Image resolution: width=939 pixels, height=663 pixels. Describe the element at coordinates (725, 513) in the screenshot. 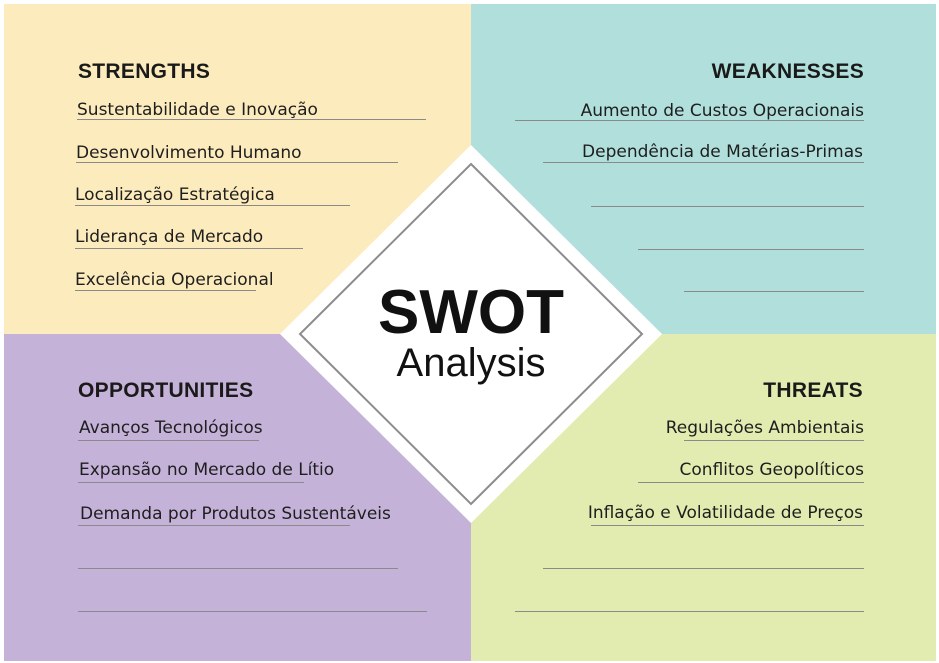

I see `threat-item-3: Inflação e Volatilidade de Preços` at that location.